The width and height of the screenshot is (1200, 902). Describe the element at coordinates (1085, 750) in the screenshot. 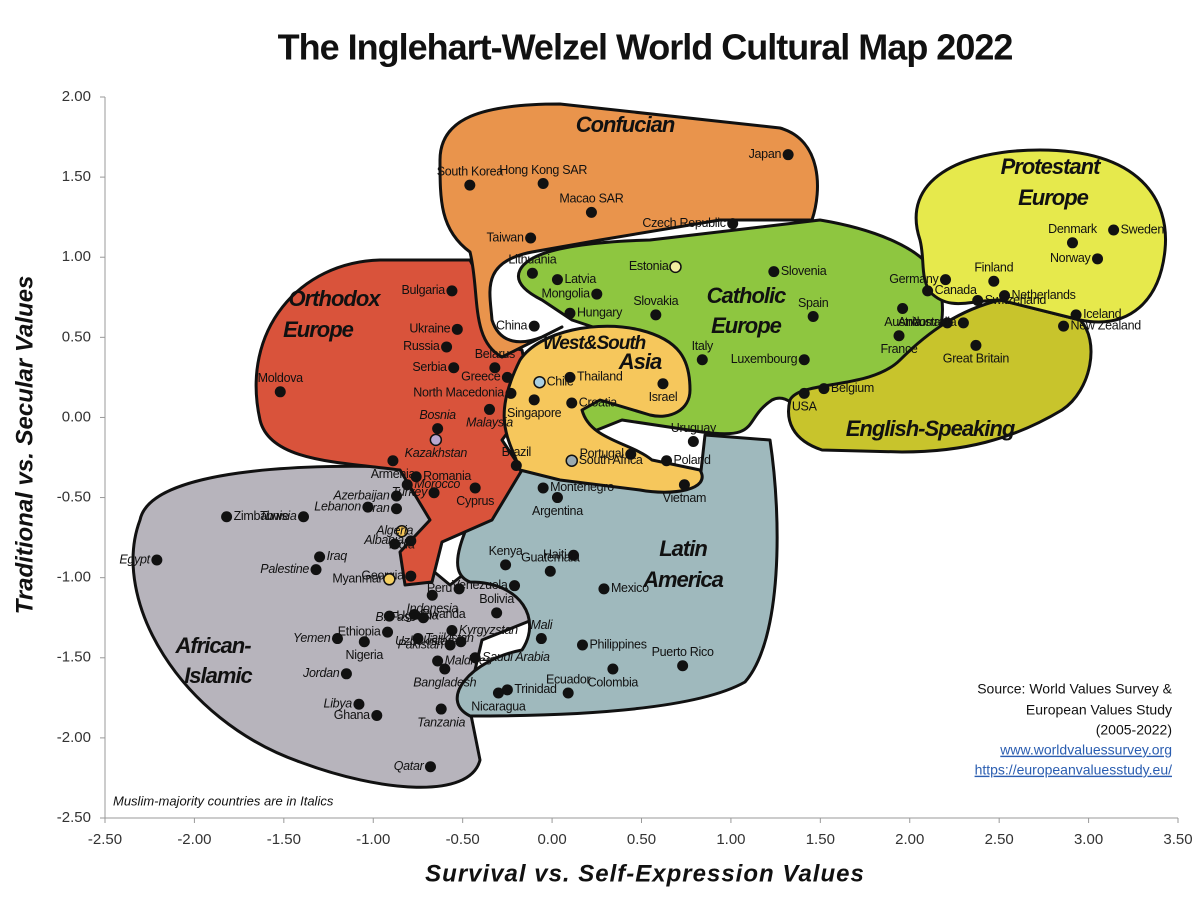

I see `source-link: www.worldvaluessurvey.org` at that location.